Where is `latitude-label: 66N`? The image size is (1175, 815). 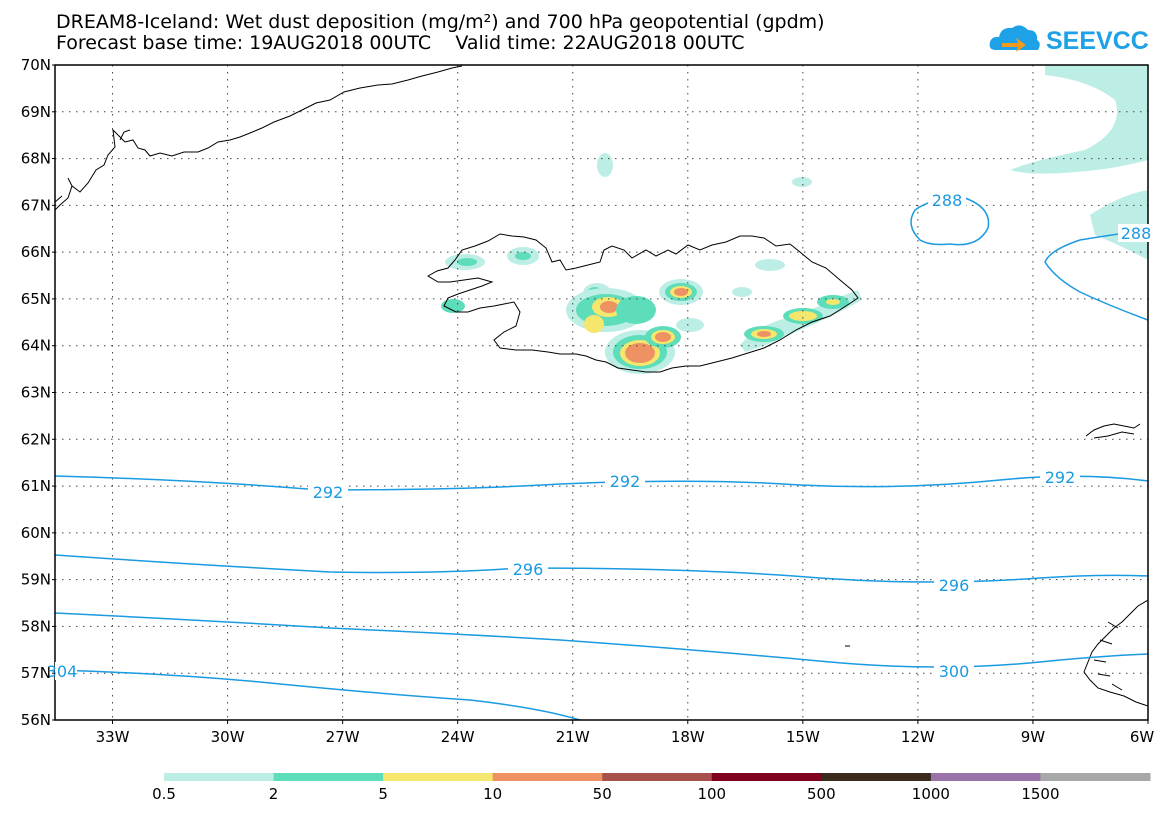 latitude-label: 66N is located at coordinates (36, 252).